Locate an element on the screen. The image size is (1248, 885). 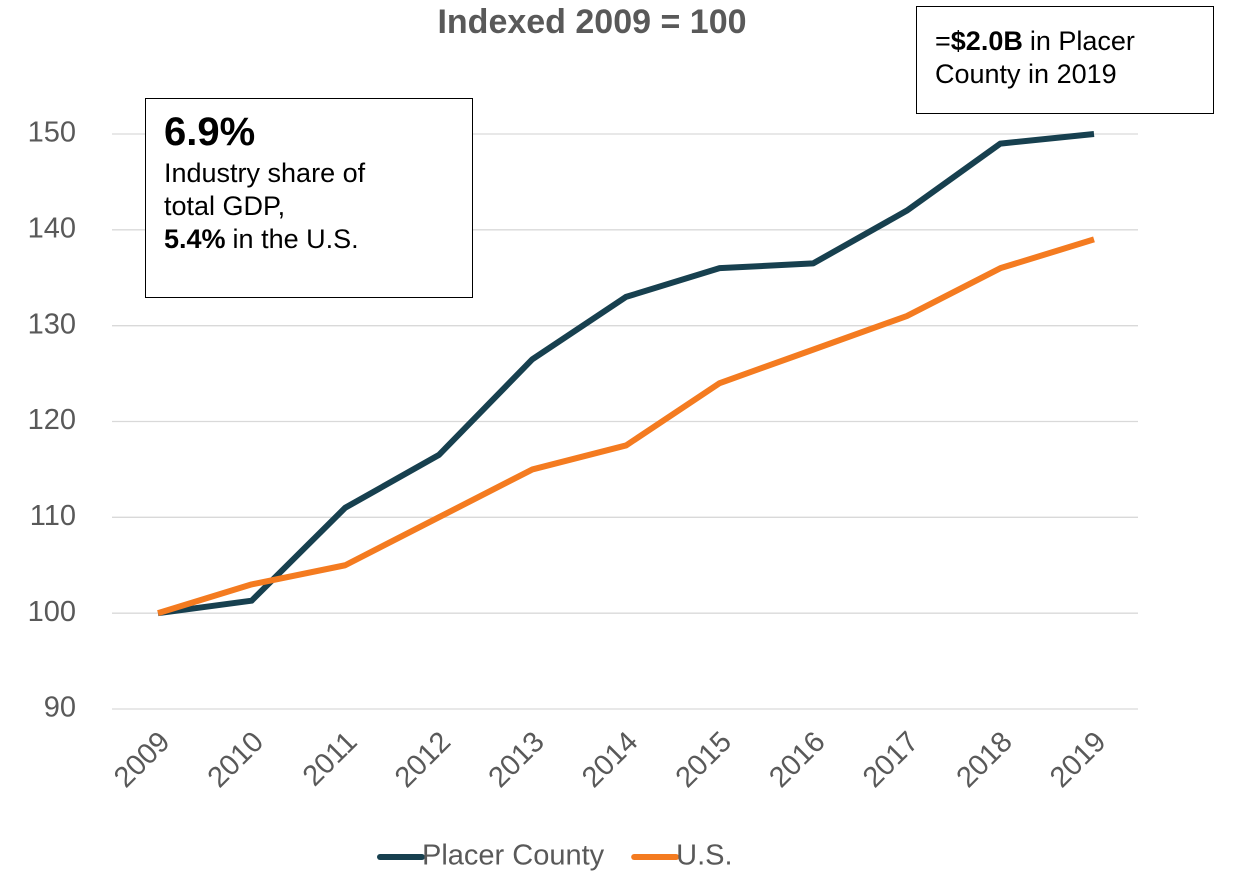
annotation-line: 5.4% in the U.S. is located at coordinates (309, 239).